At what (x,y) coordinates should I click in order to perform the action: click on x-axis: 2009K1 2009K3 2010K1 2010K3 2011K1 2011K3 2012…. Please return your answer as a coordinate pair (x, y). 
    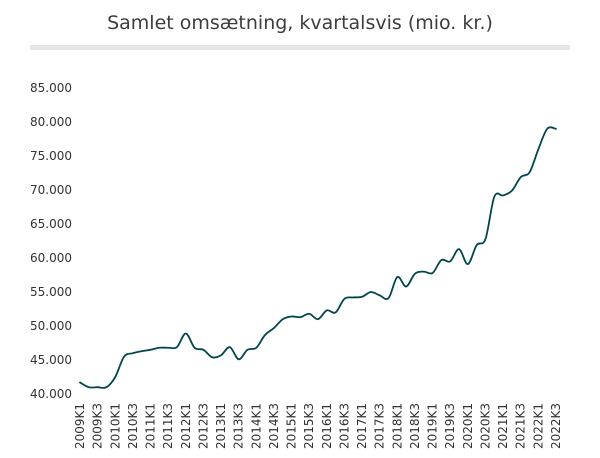
    Looking at the image, I should click on (318, 426).